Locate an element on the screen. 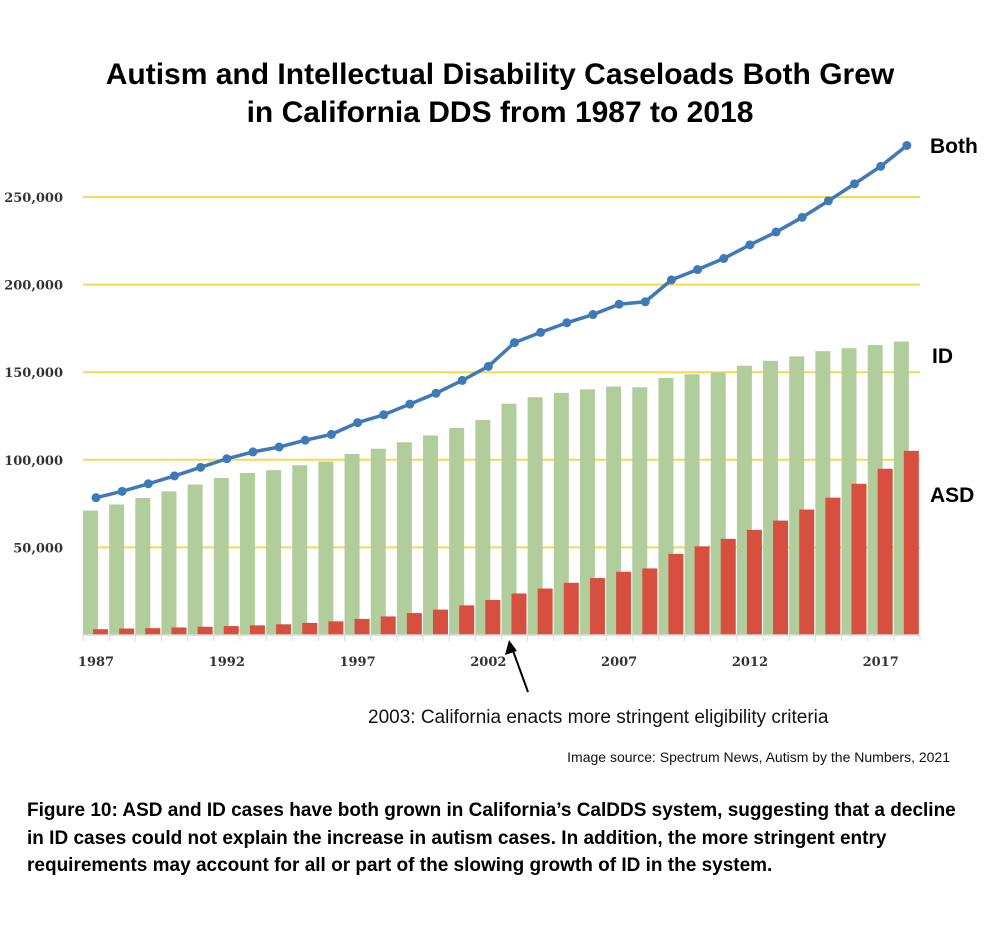 The image size is (1000, 927). point-both-2000 is located at coordinates (436, 393).